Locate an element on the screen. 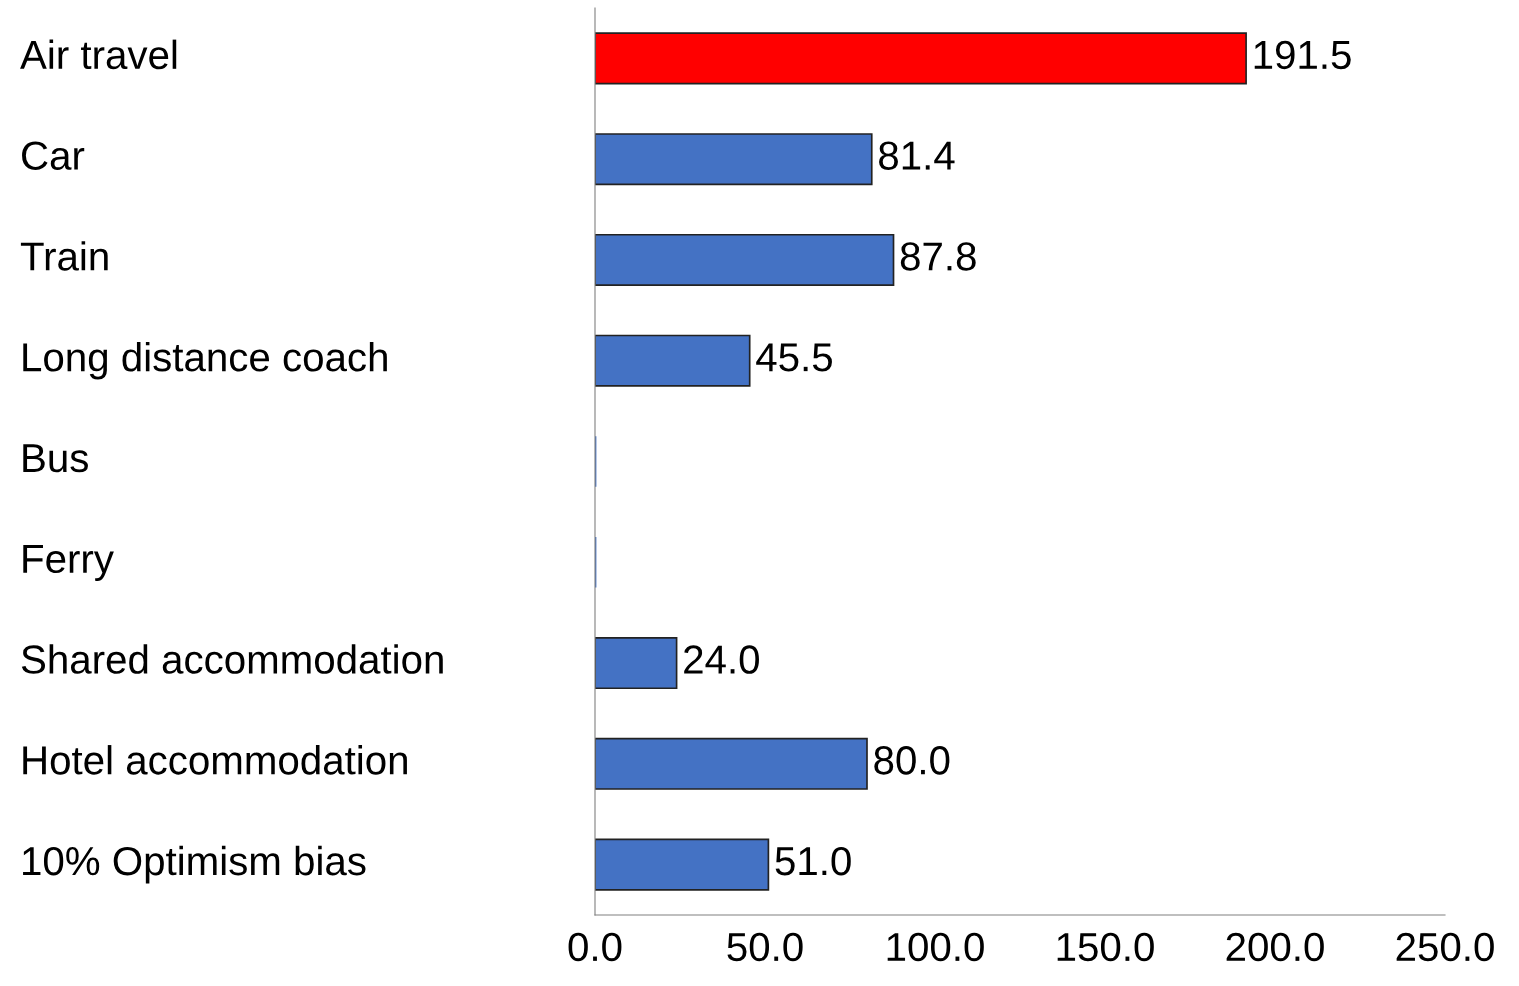  y-tick-label: 10% Optimism bias is located at coordinates (194, 864).